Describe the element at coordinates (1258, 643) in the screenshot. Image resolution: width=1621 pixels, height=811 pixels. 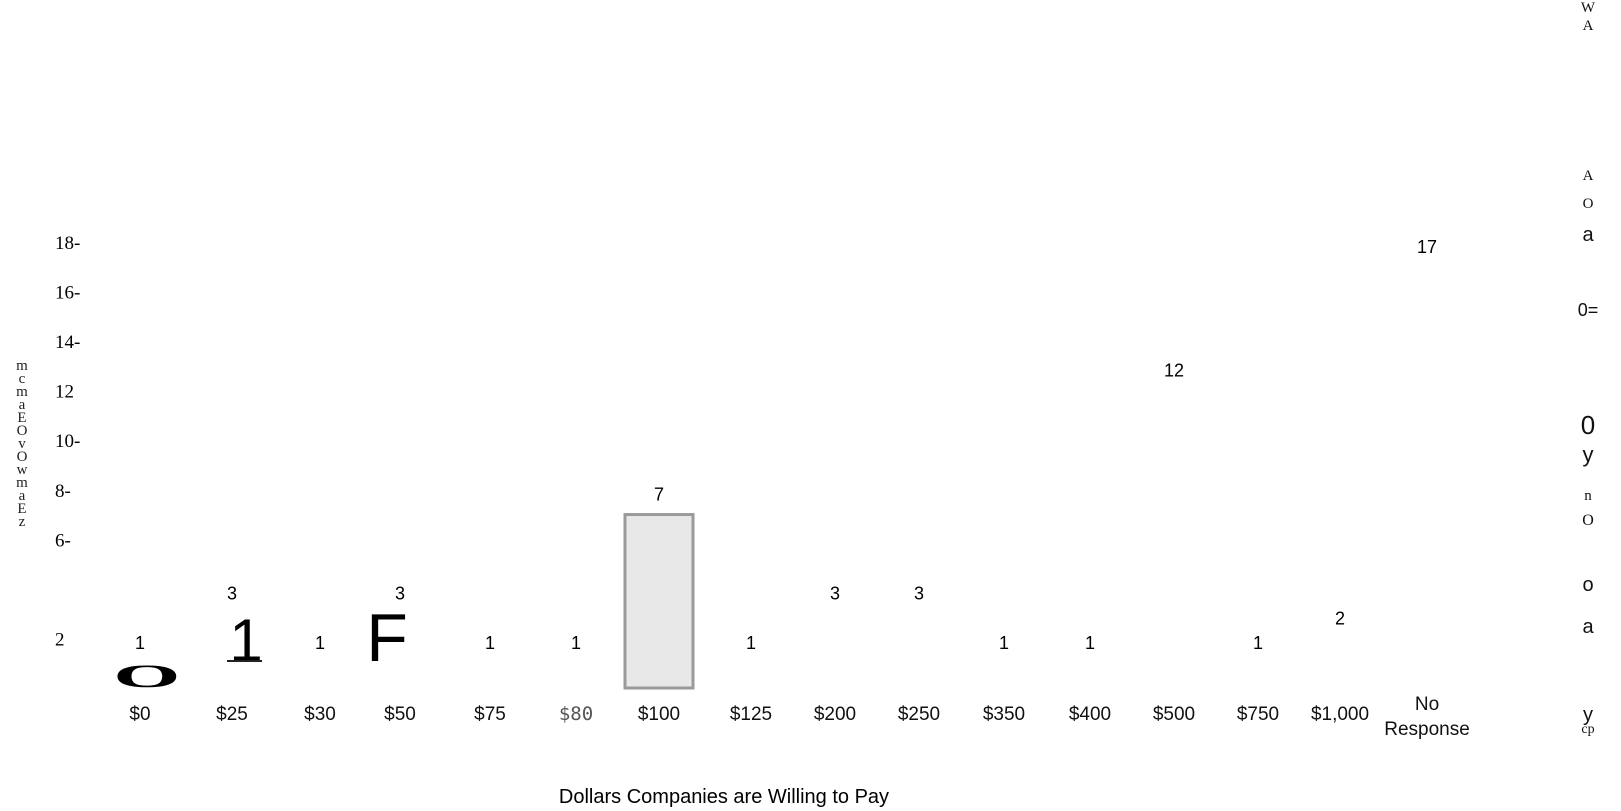
I see `data-label-750: 1` at that location.